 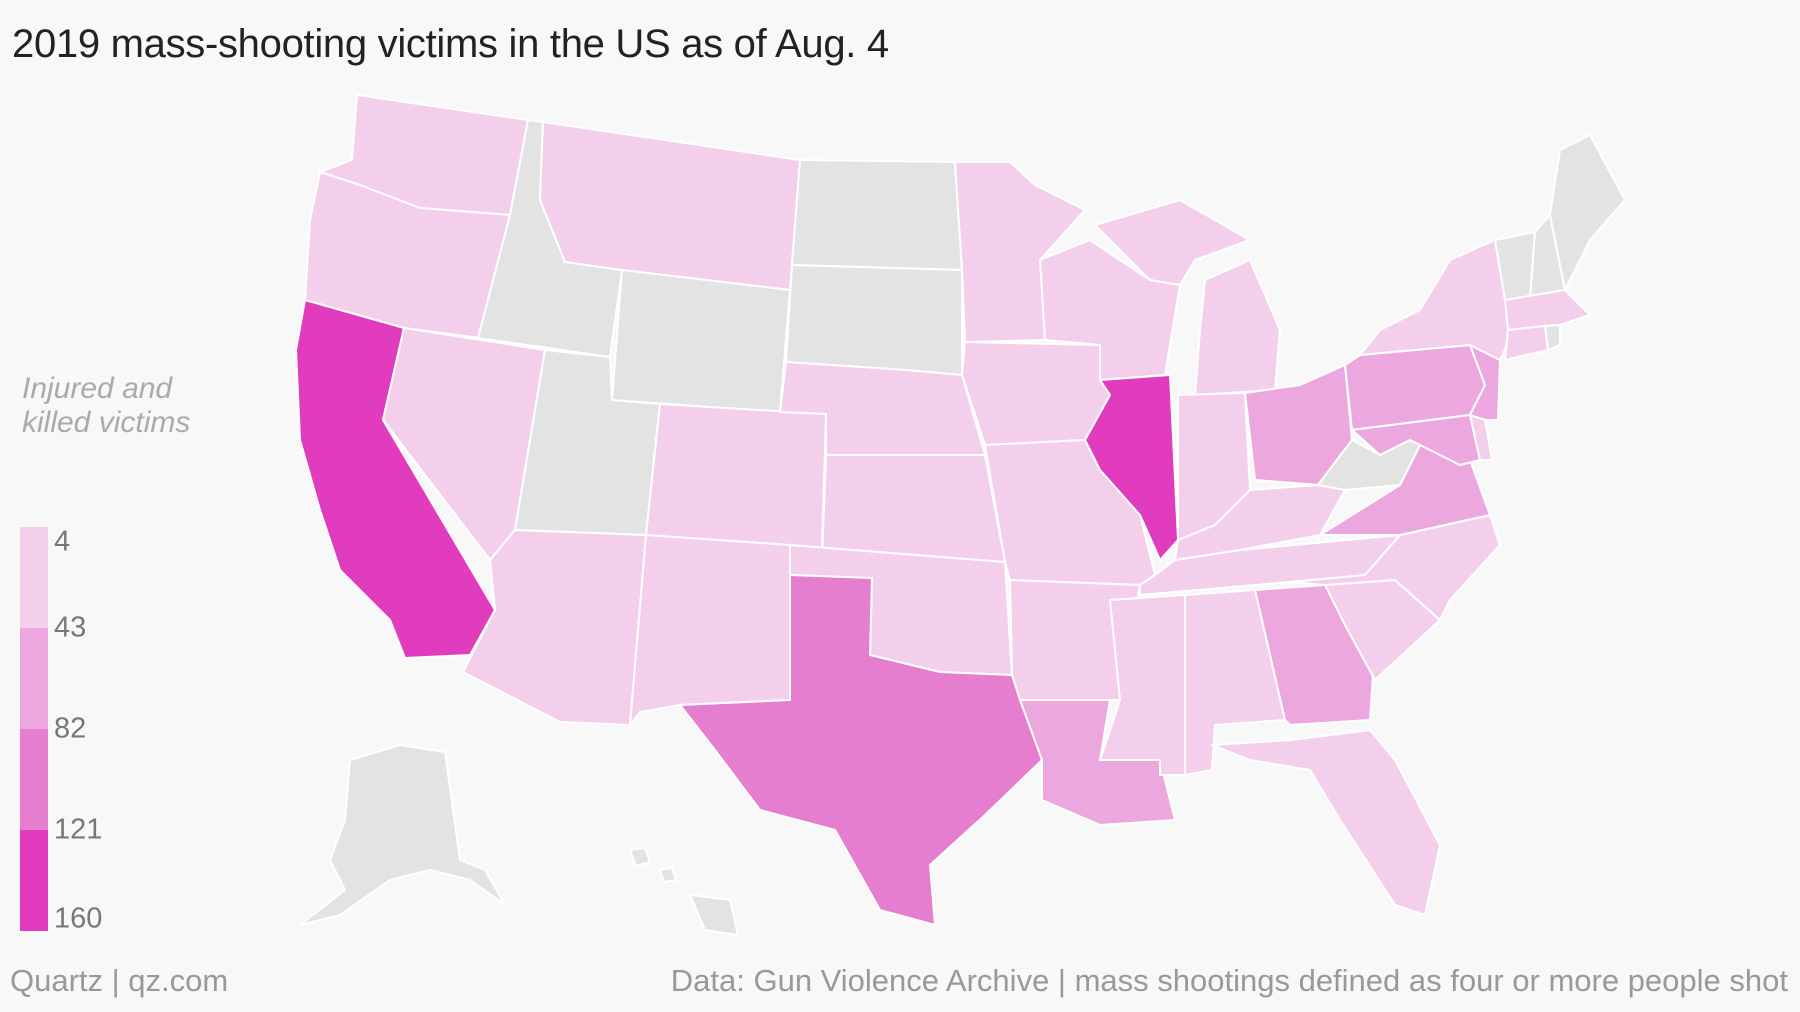 I want to click on state-connecticut, so click(x=1526, y=343).